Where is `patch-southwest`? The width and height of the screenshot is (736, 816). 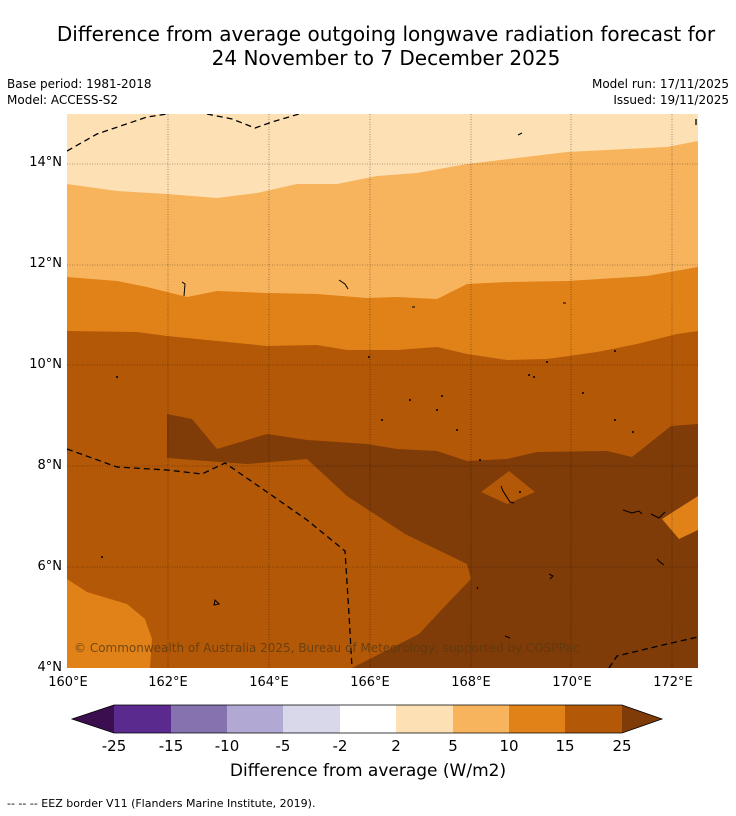
patch-southwest is located at coordinates (109, 623).